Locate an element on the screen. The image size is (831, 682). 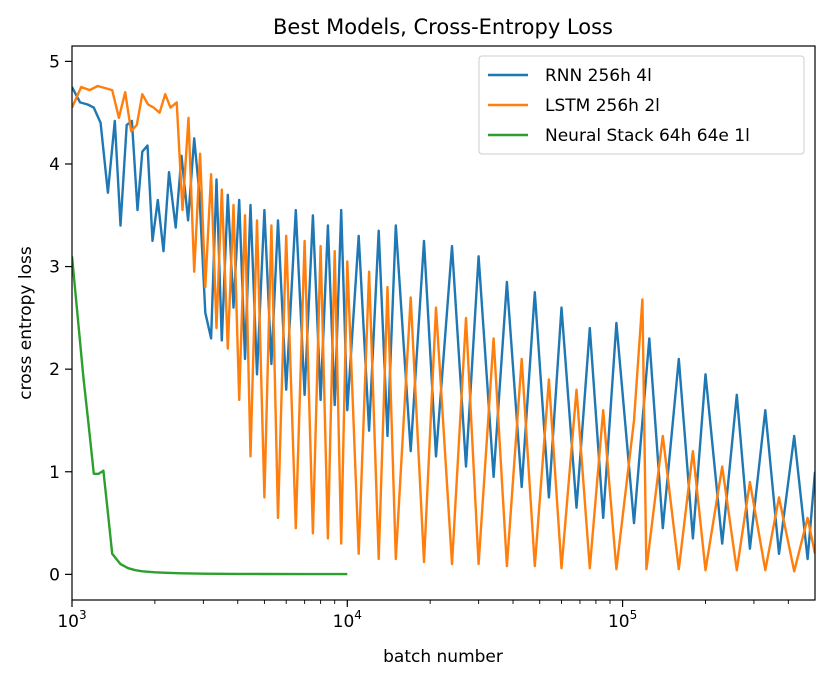
legend-box is located at coordinates (641, 105).